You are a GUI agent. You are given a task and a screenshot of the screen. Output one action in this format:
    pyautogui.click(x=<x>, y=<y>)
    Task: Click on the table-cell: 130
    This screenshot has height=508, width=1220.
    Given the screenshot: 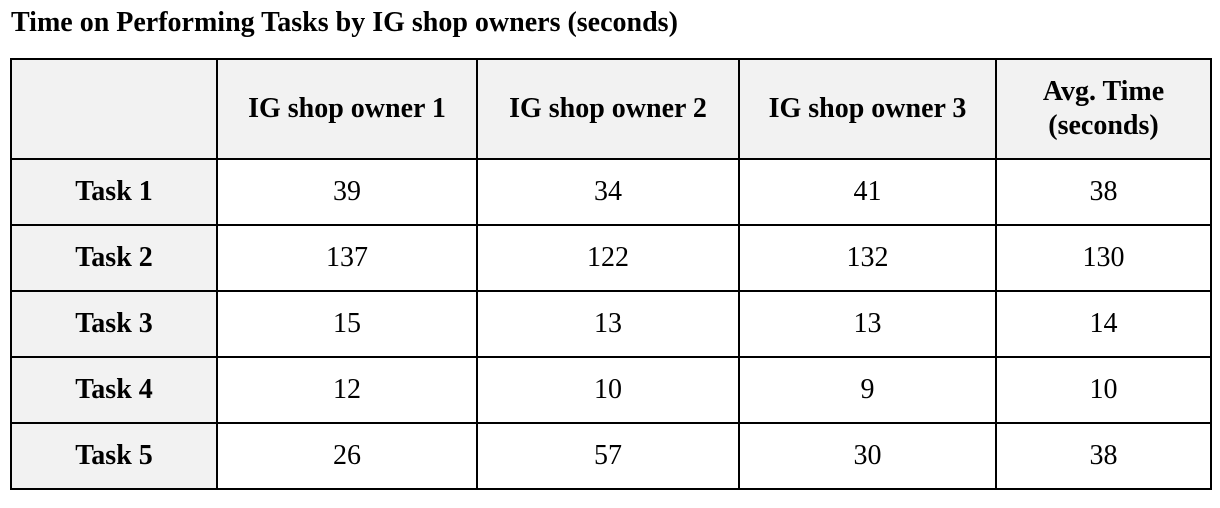 What is the action you would take?
    pyautogui.click(x=1103, y=258)
    